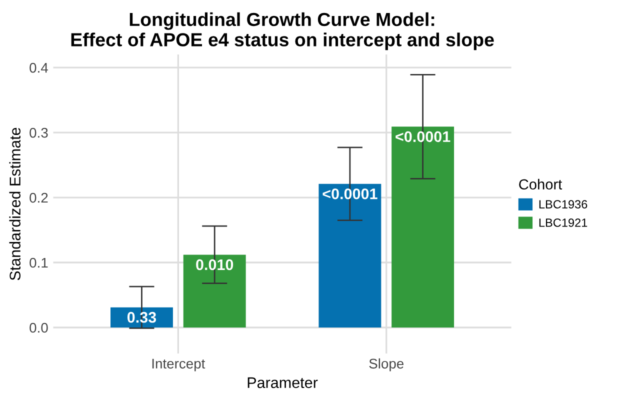 This screenshot has height=404, width=619. Describe the element at coordinates (282, 31) in the screenshot. I see `chart-title: Longitudinal Growth Curve Model: Effect of APOE e4 status on intercept and slope` at that location.